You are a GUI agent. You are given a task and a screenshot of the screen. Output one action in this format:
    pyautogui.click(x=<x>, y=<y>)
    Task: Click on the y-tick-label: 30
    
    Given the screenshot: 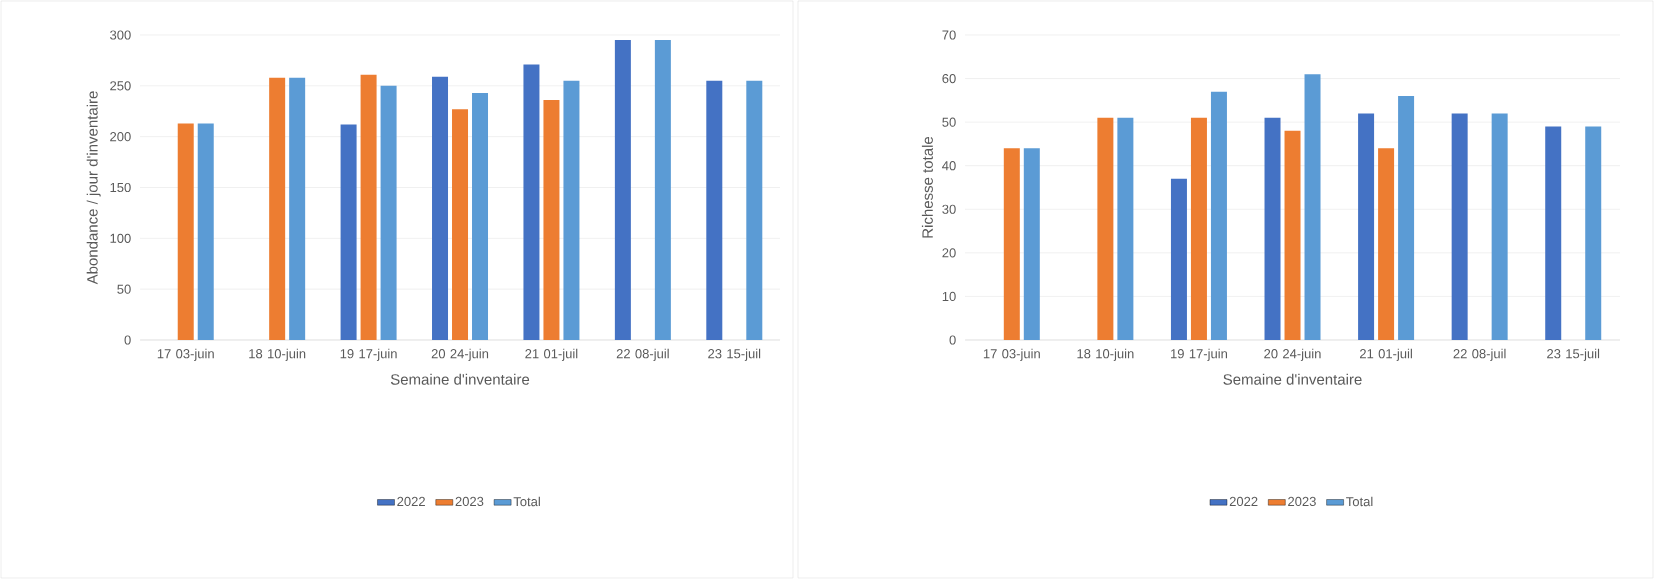 What is the action you would take?
    pyautogui.click(x=949, y=209)
    